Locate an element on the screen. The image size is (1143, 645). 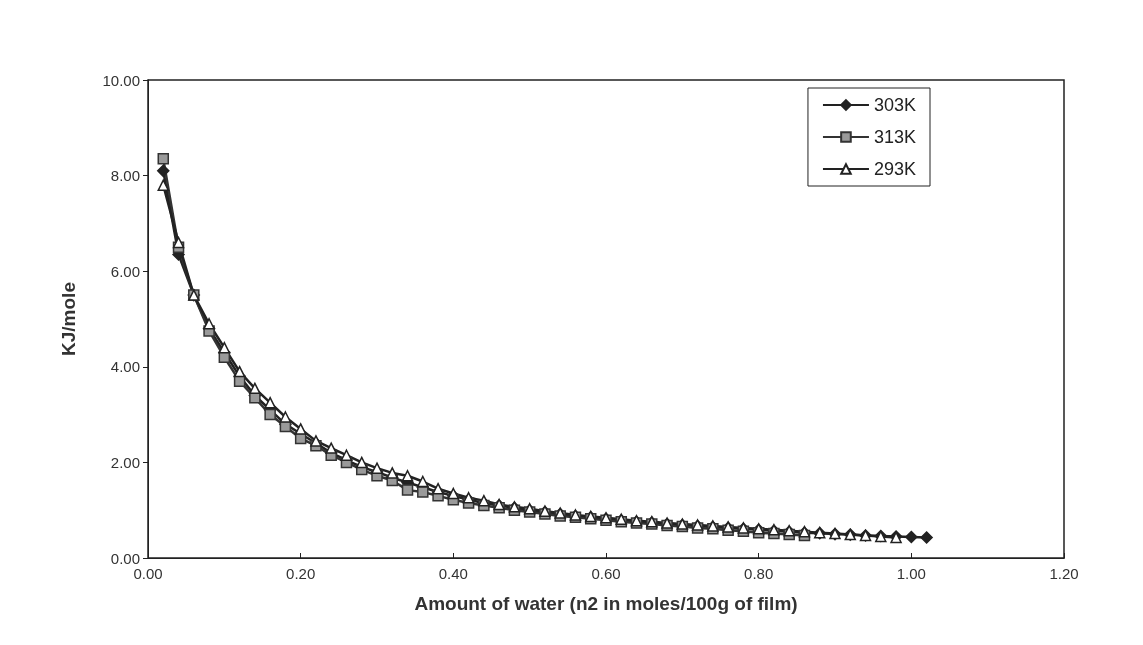
y-axis-title: KJ/mole is located at coordinates (68, 319).